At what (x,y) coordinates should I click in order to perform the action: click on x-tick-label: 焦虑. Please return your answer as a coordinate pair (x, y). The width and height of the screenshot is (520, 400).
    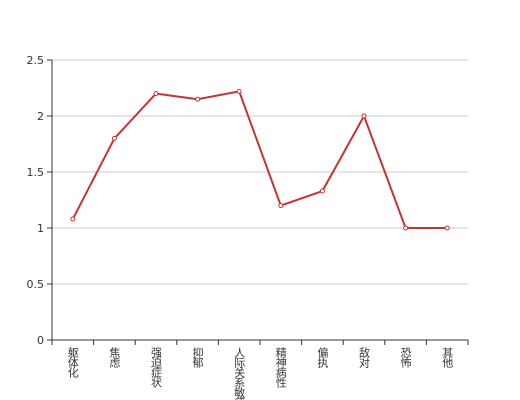
    Looking at the image, I should click on (114, 357).